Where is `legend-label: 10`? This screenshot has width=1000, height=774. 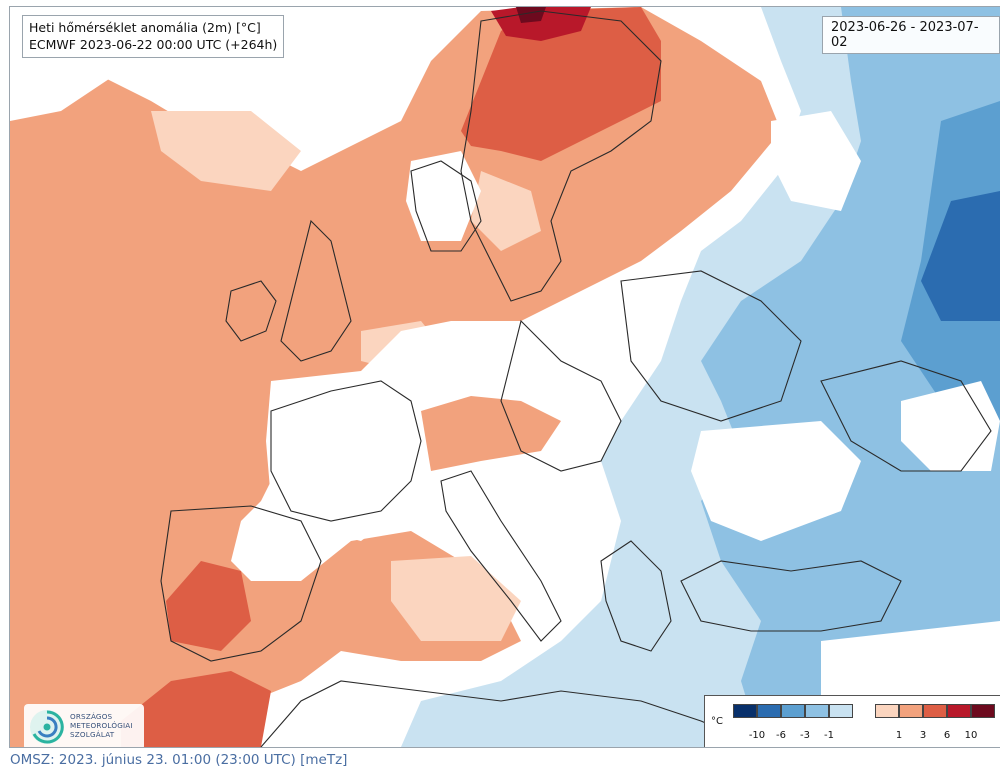 legend-label: 10 is located at coordinates (971, 735).